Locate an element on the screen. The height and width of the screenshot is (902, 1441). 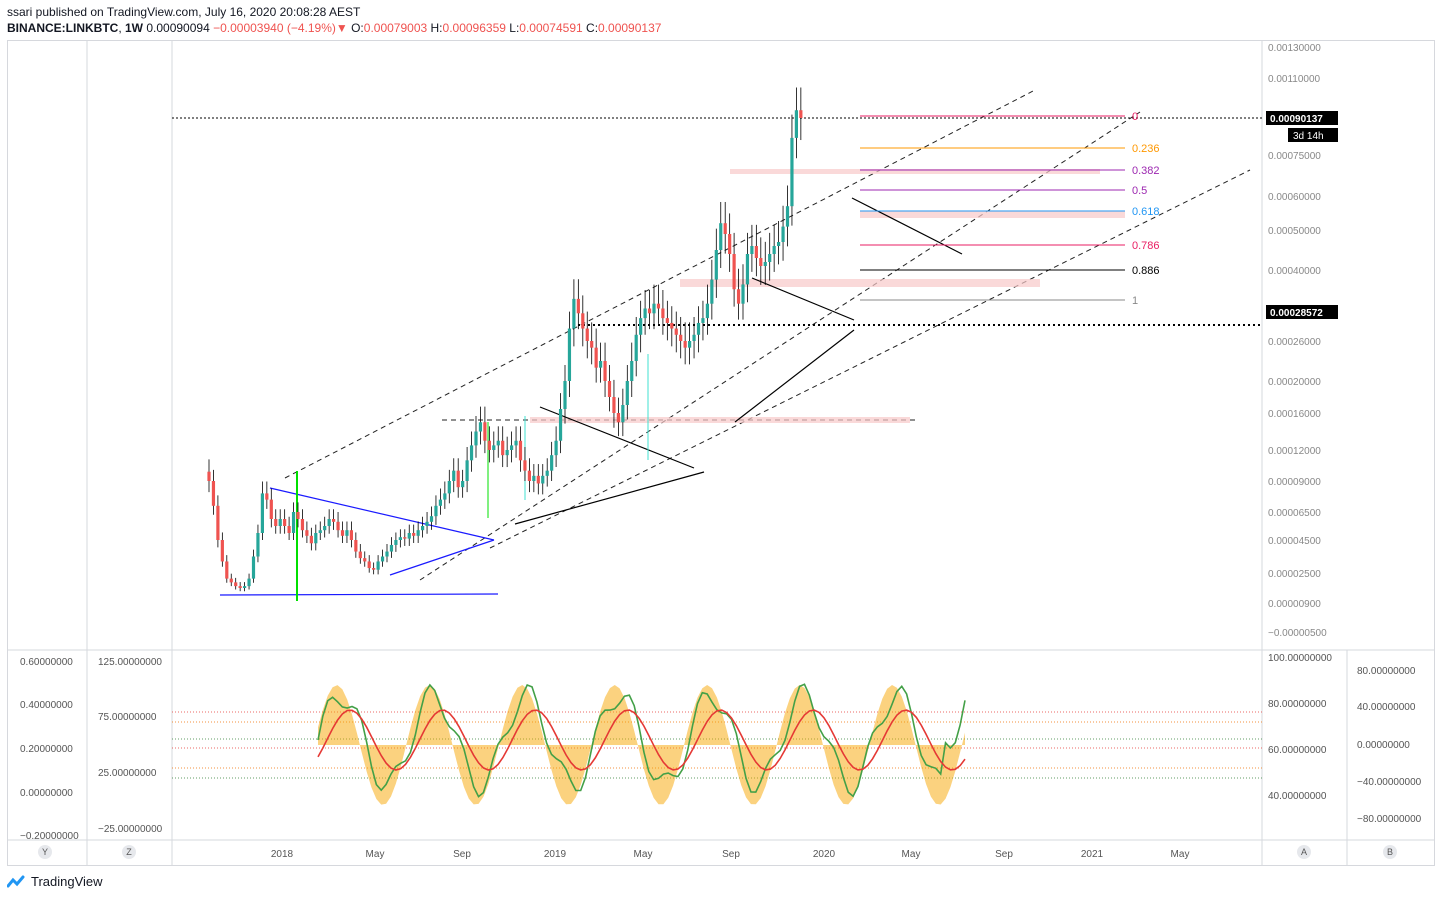
price-tick: 0.00050000 is located at coordinates (1294, 231).